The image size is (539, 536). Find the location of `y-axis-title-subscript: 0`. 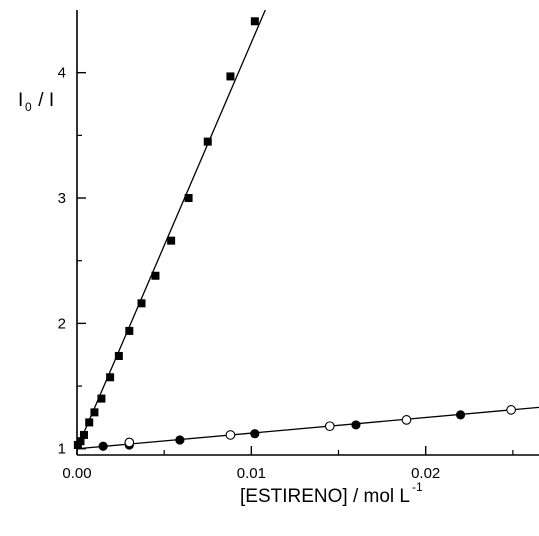

y-axis-title-subscript: 0 is located at coordinates (28, 107).